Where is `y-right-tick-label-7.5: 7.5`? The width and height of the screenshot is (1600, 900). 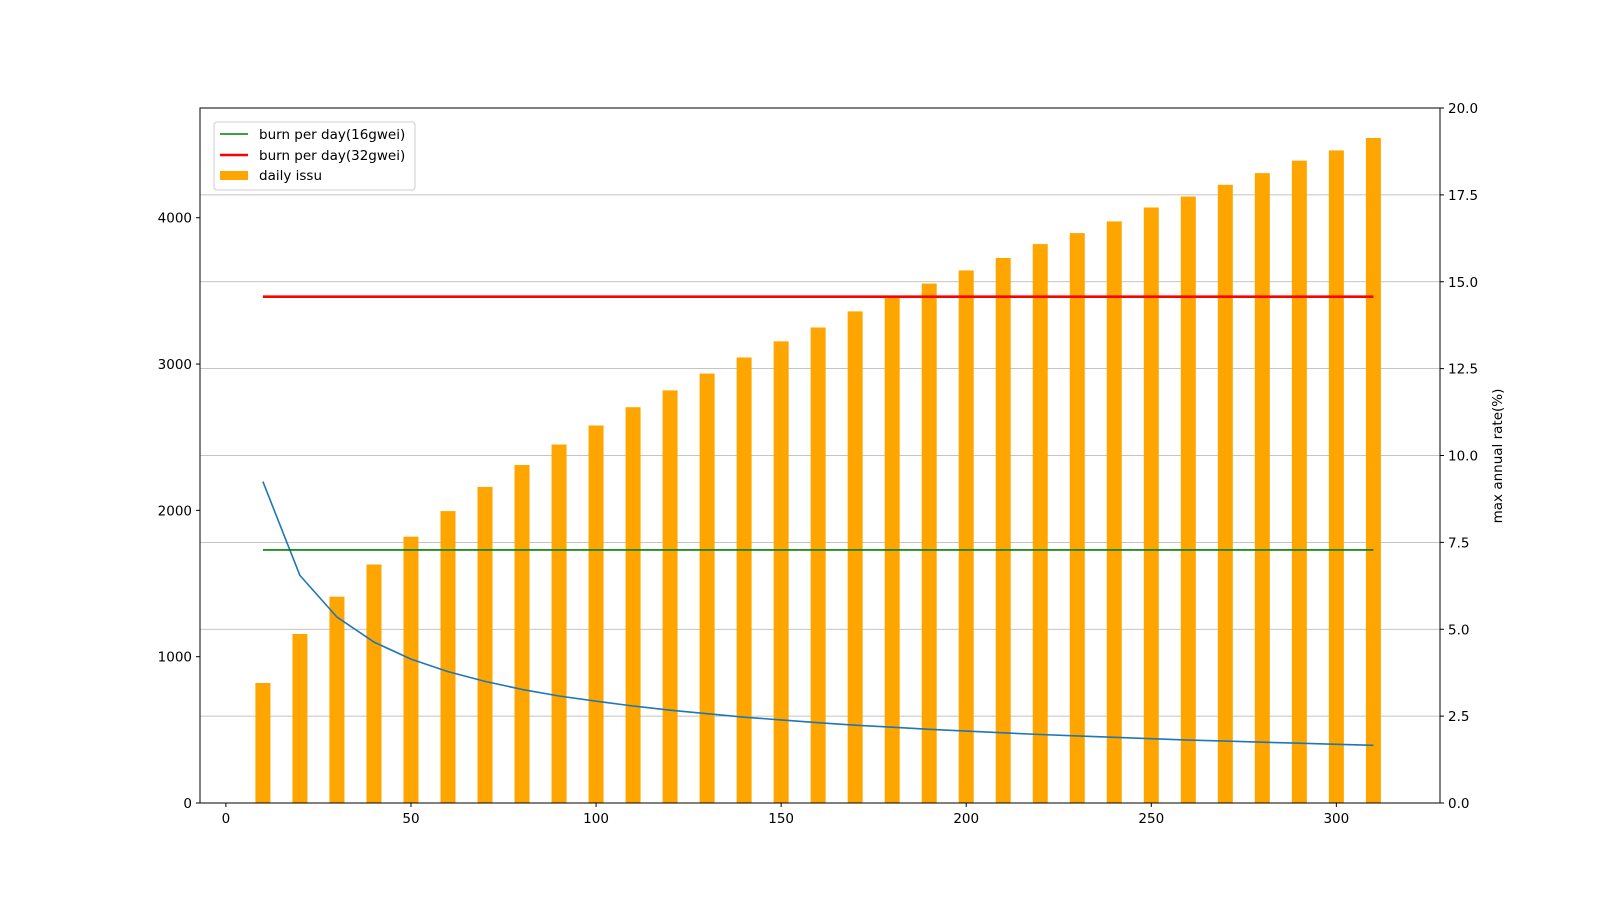 y-right-tick-label-7.5: 7.5 is located at coordinates (1458, 543).